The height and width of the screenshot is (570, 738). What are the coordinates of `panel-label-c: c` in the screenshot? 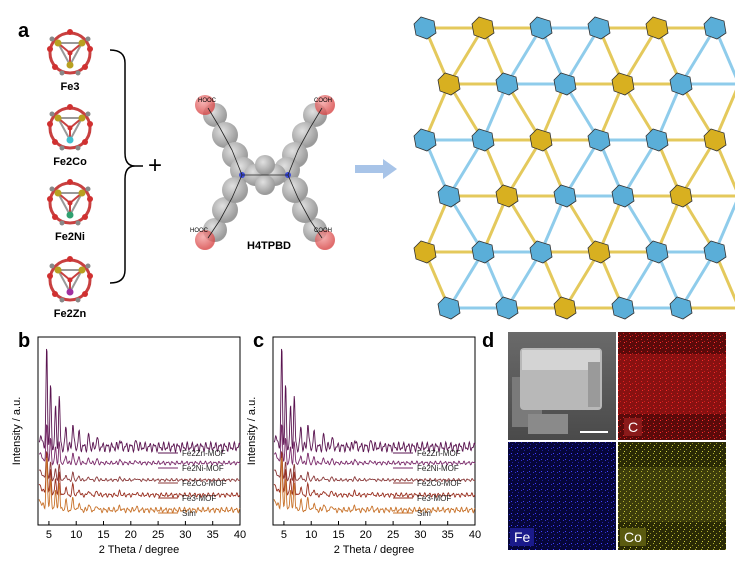 It's located at (259, 341).